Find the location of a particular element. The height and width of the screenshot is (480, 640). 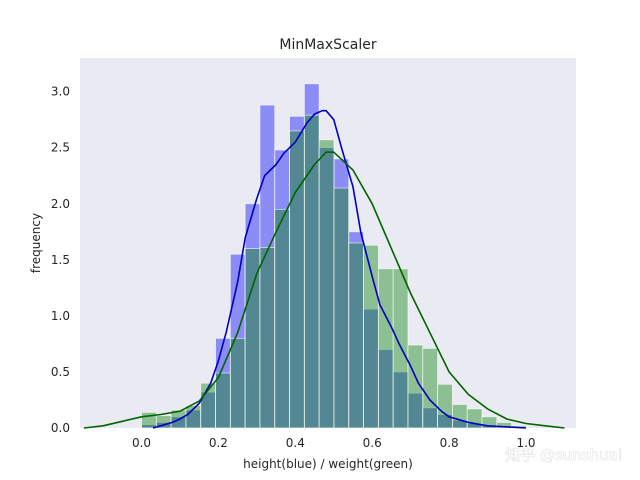

y-tick-label: 1.5 is located at coordinates (60, 260).